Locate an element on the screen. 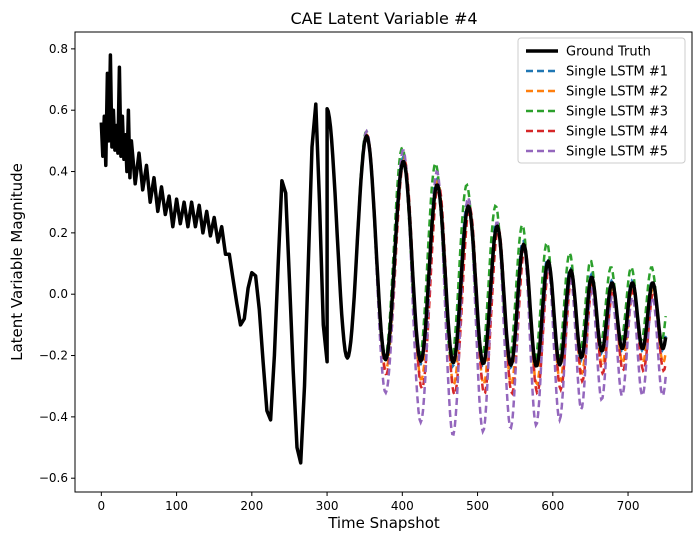 Image resolution: width=697 pixels, height=543 pixels. y-tick-label: 0.0 is located at coordinates (58, 294).